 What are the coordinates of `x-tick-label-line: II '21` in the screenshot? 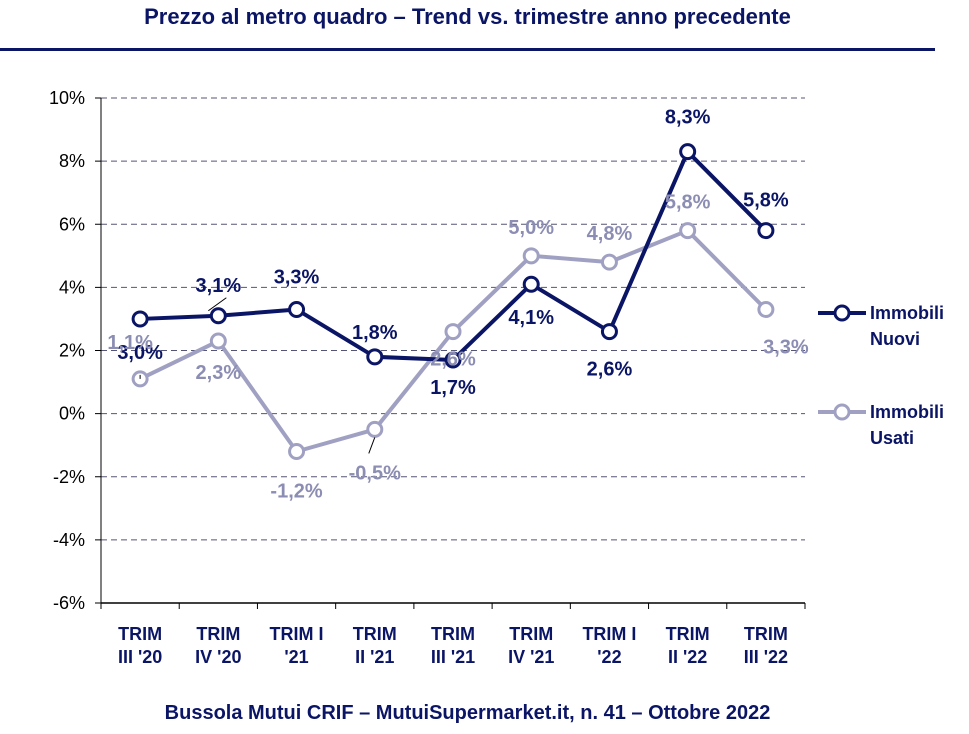 It's located at (374, 657).